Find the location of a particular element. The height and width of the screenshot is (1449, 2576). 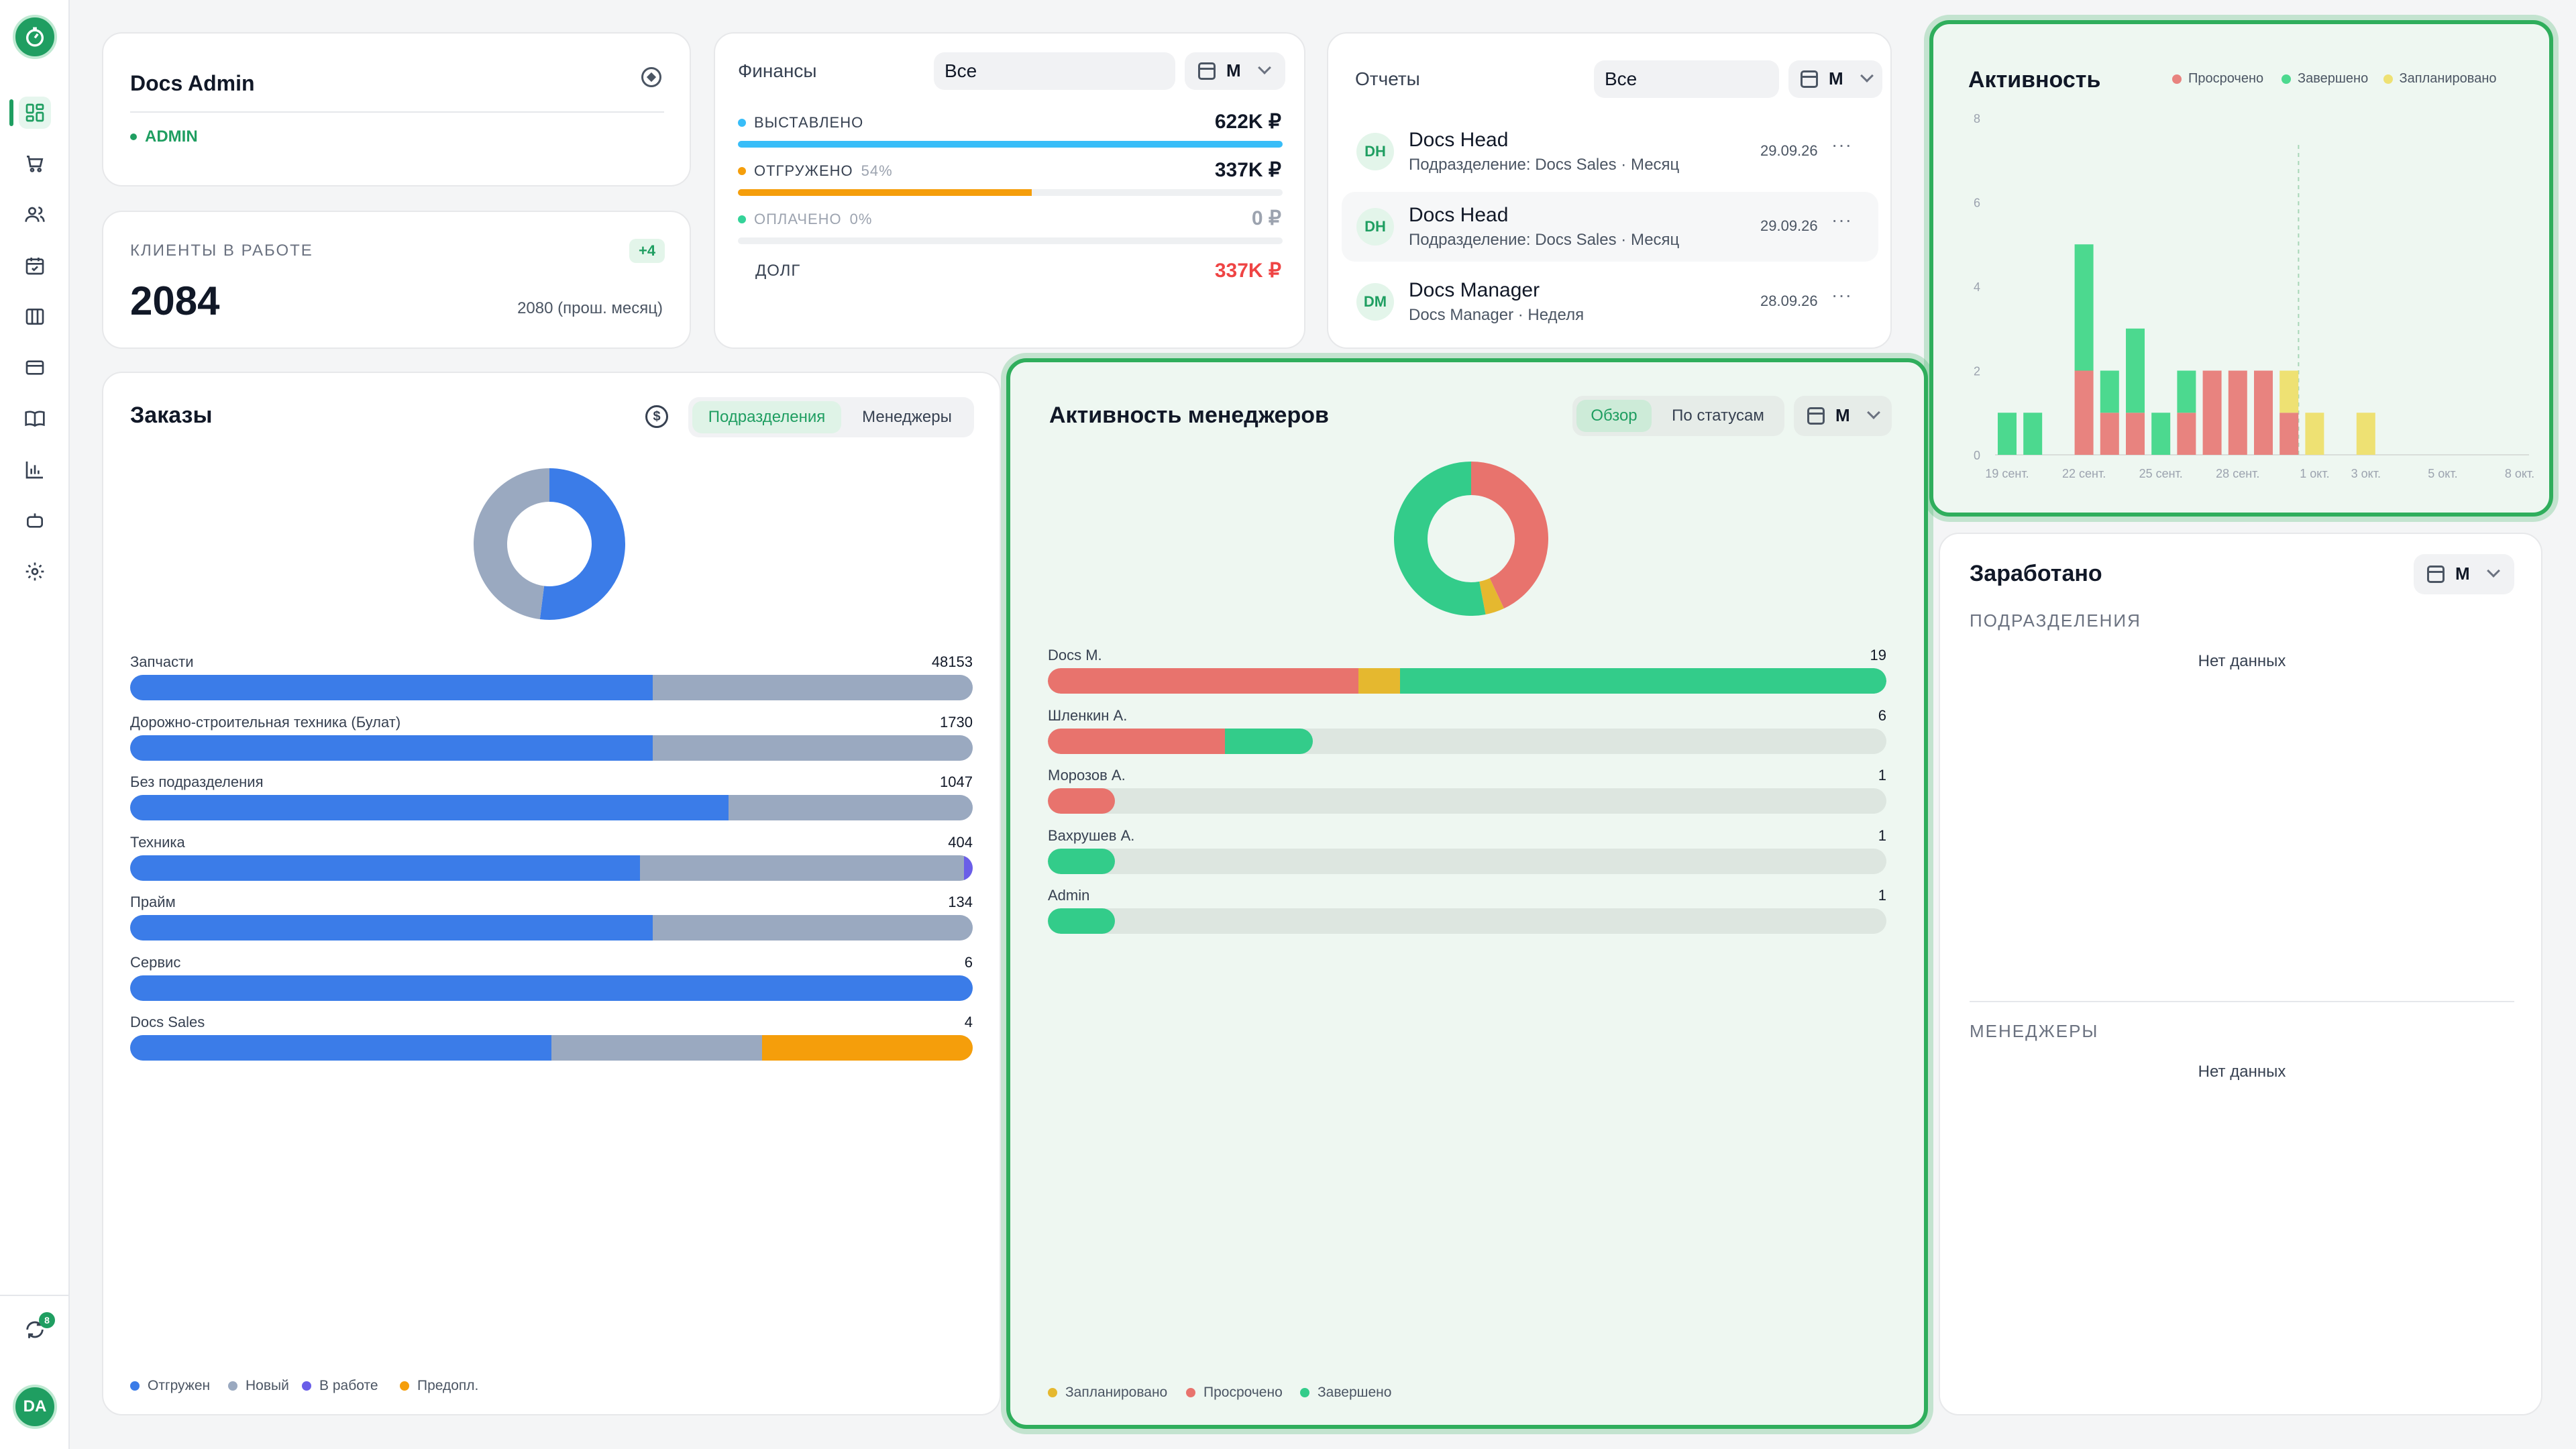

legend-item: Отгружен is located at coordinates (170, 1386).